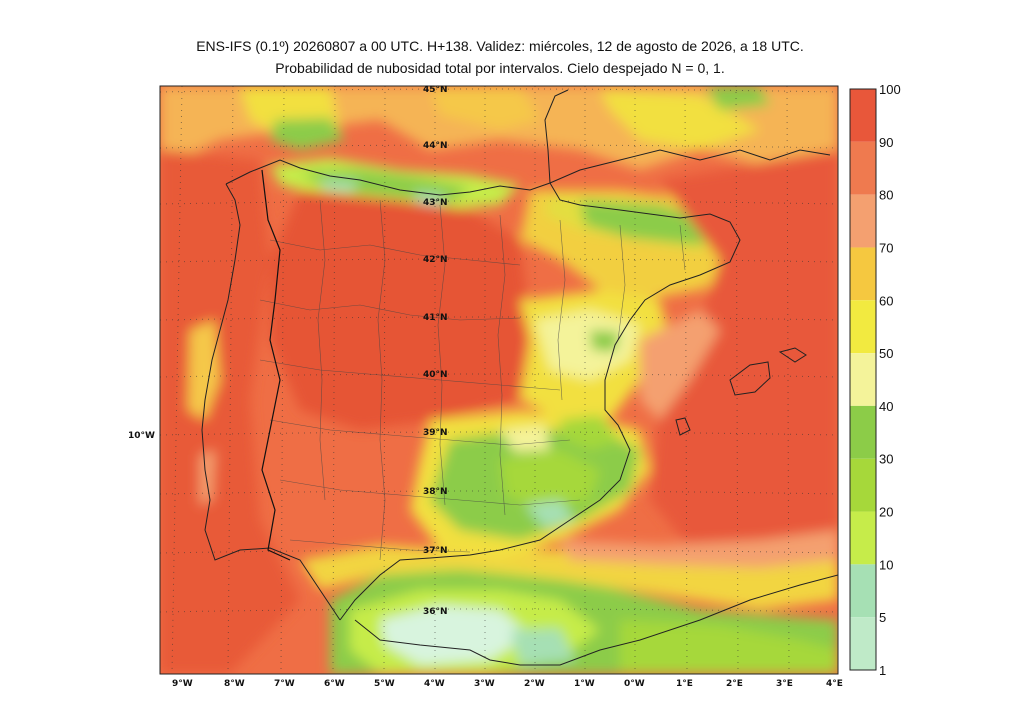  I want to click on lat-label: 42°N, so click(435, 260).